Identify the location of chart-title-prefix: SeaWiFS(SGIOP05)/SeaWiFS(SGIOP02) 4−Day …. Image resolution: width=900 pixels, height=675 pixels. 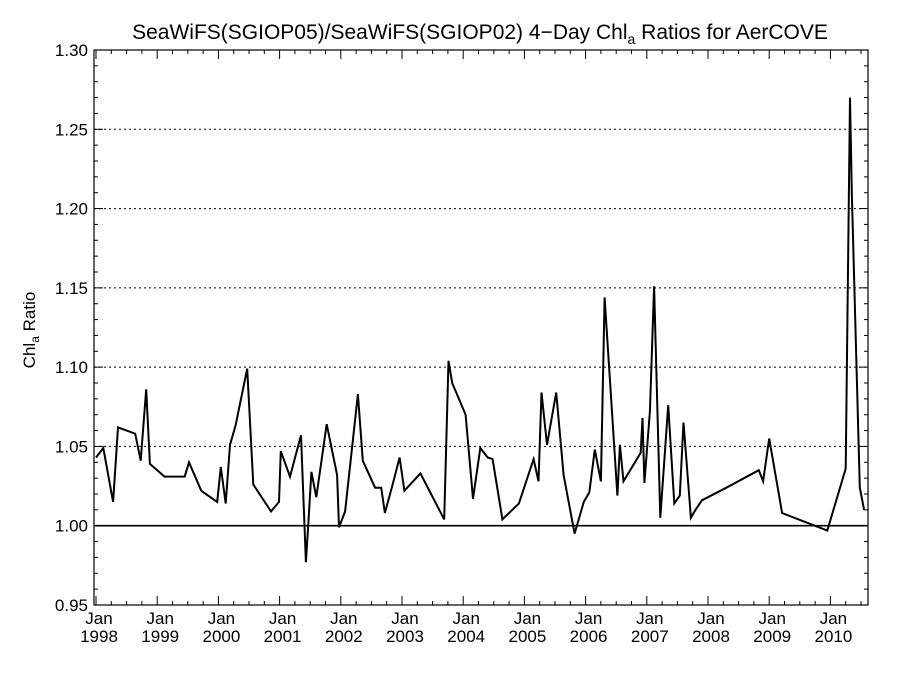
(379, 32).